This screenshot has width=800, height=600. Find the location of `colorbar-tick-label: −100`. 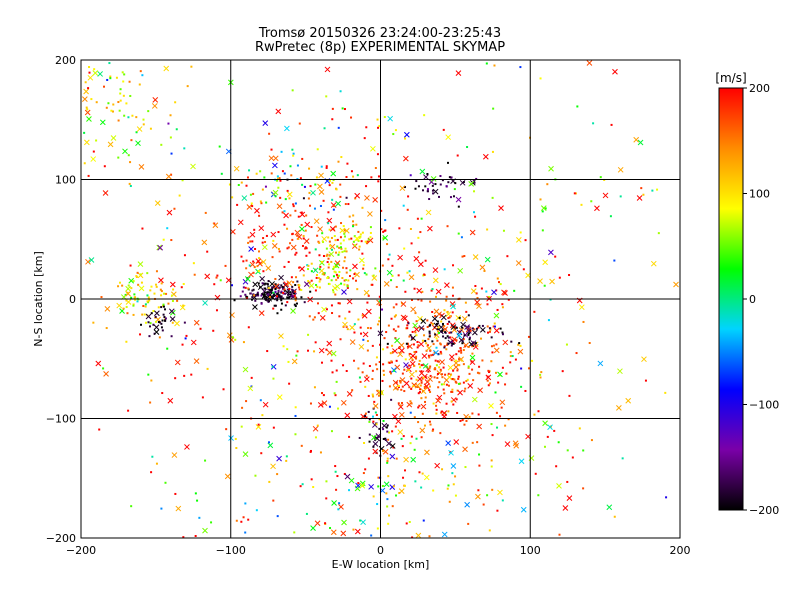

colorbar-tick-label: −100 is located at coordinates (764, 405).